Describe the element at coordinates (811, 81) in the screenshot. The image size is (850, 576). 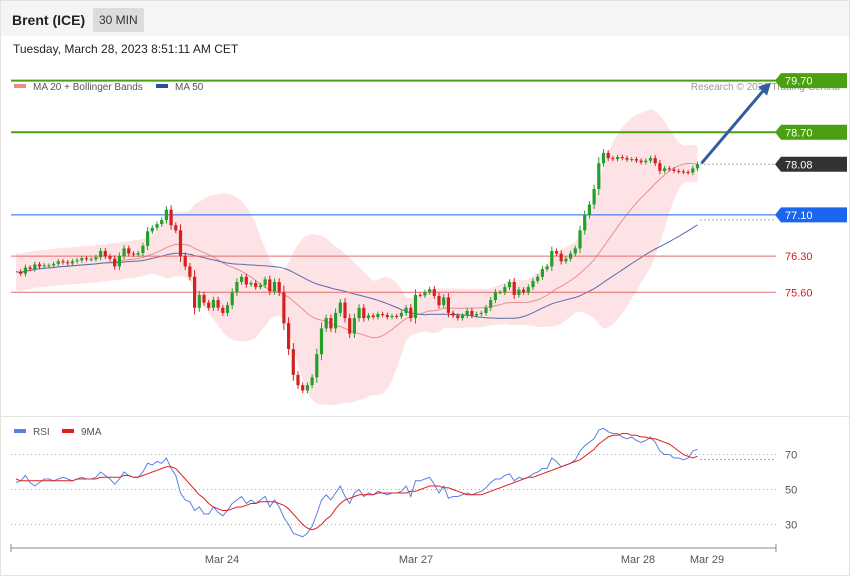
I see `level-tag-target: 79.70` at that location.